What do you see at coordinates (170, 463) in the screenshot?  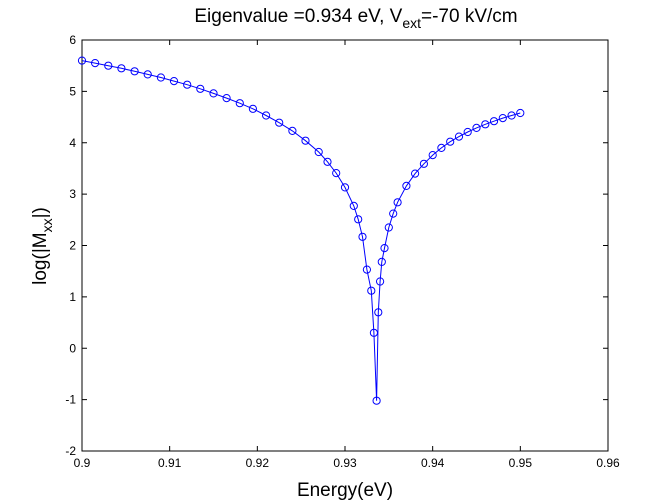 I see `x-tick-label: 0.91` at bounding box center [170, 463].